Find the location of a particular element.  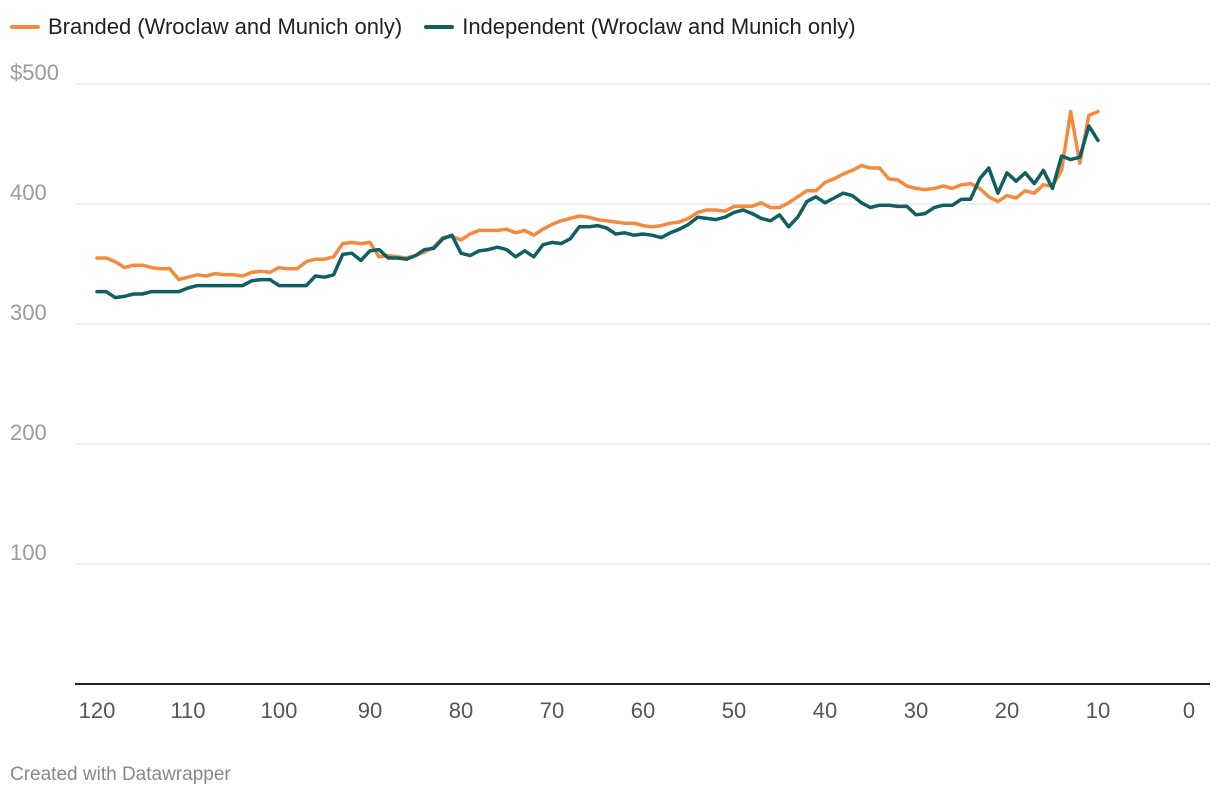

legend-item-branded: Branded (Wroclaw and Munich only) is located at coordinates (206, 27).